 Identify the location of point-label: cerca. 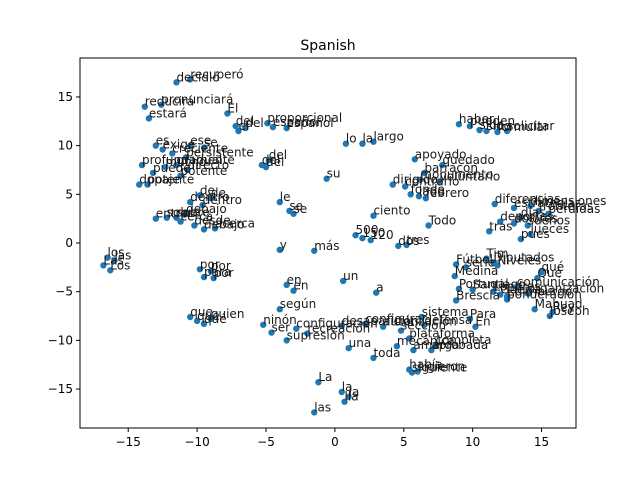
(197, 217).